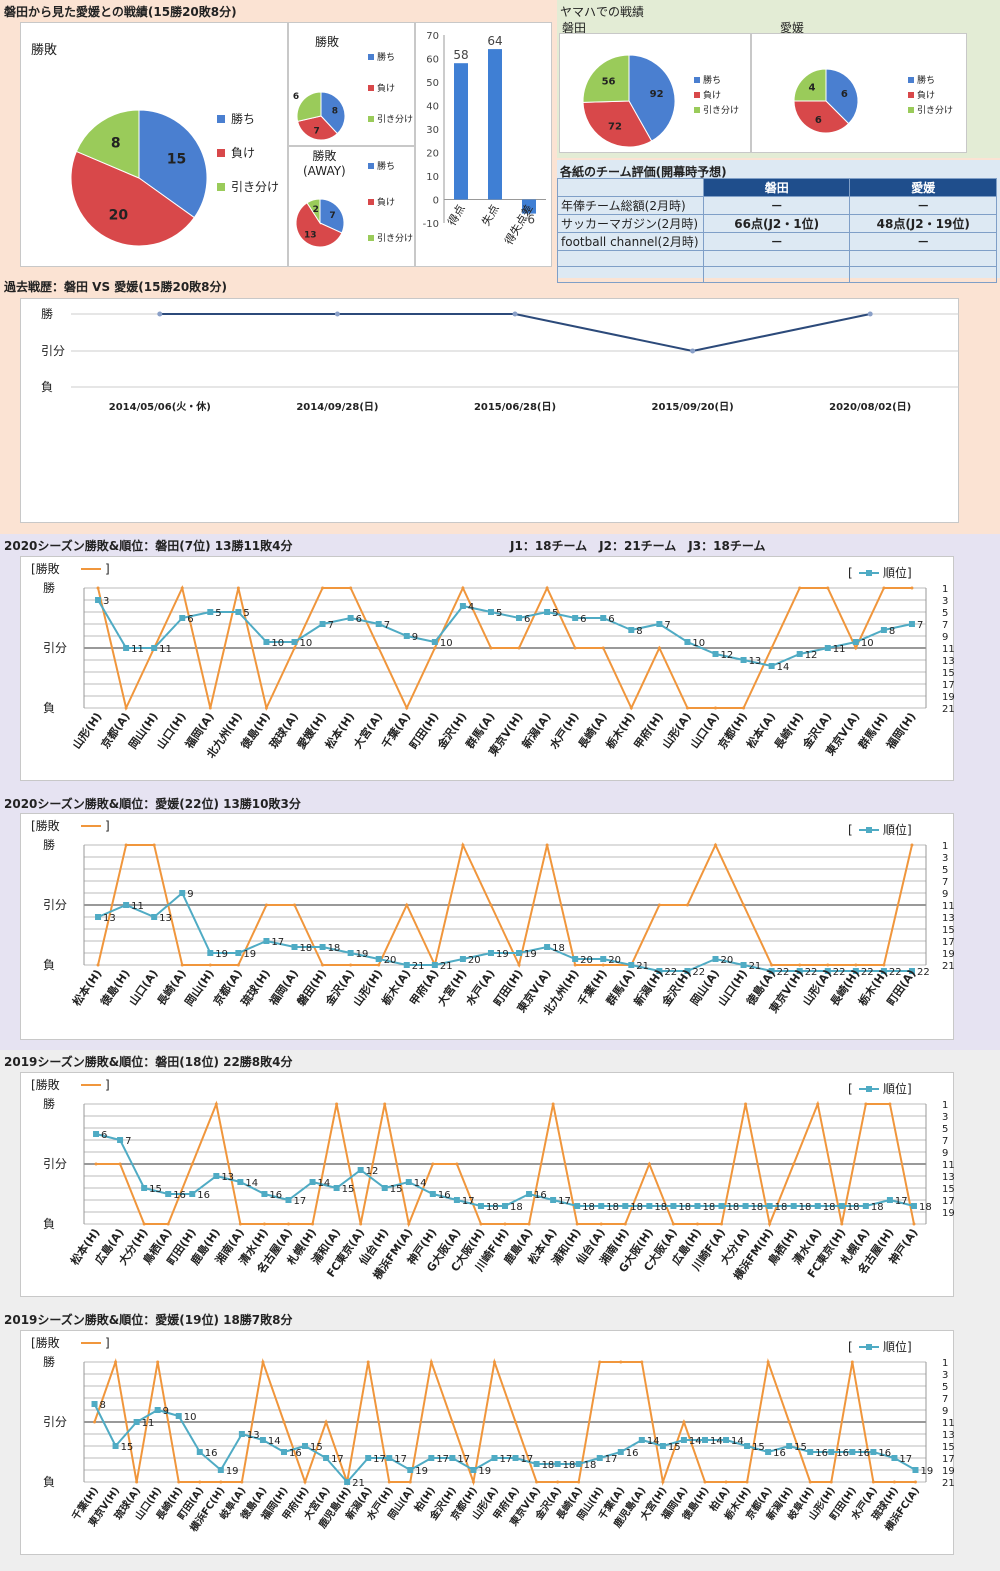  I want to click on rank-tick: 19, so click(948, 697).